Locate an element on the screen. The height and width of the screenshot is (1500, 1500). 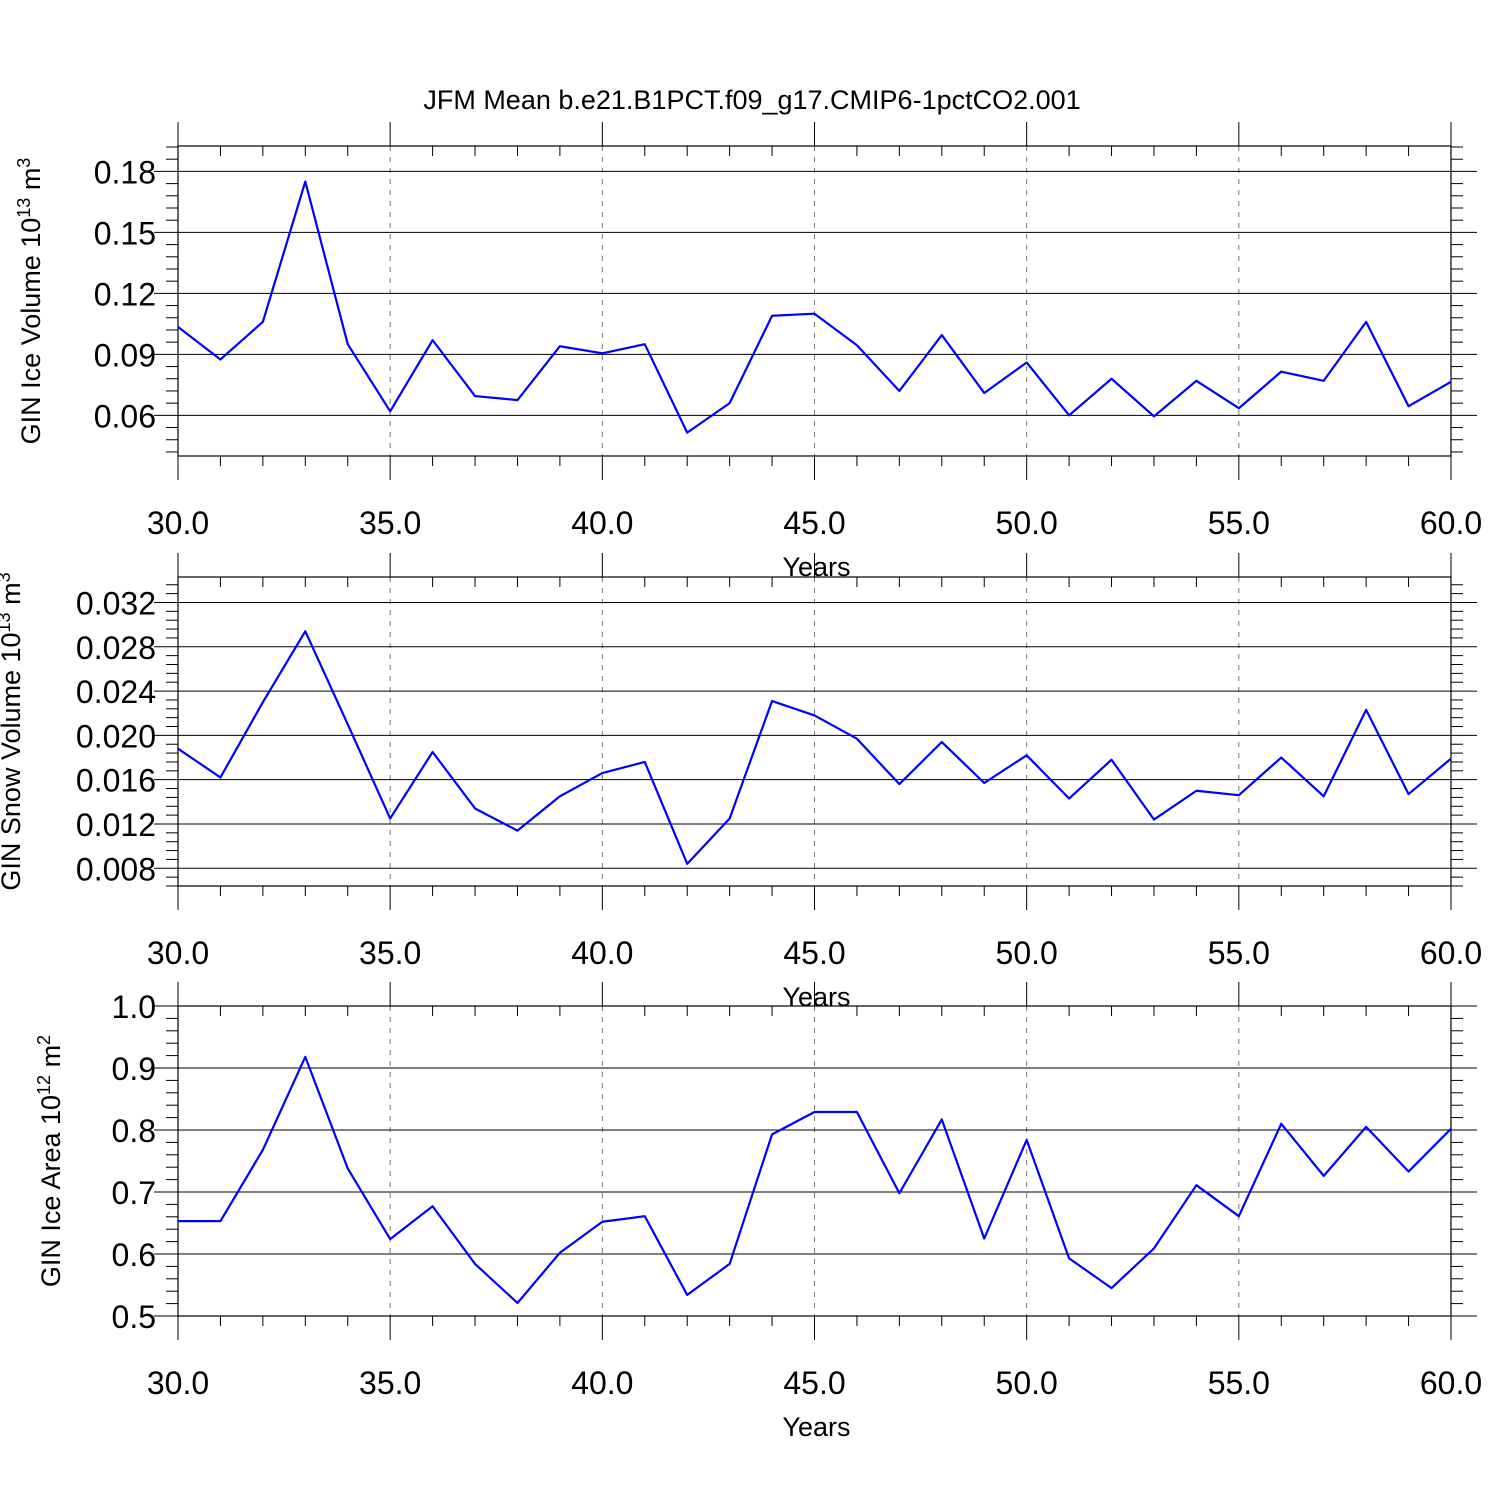
y-tick-label: 0.020 is located at coordinates (116, 736).